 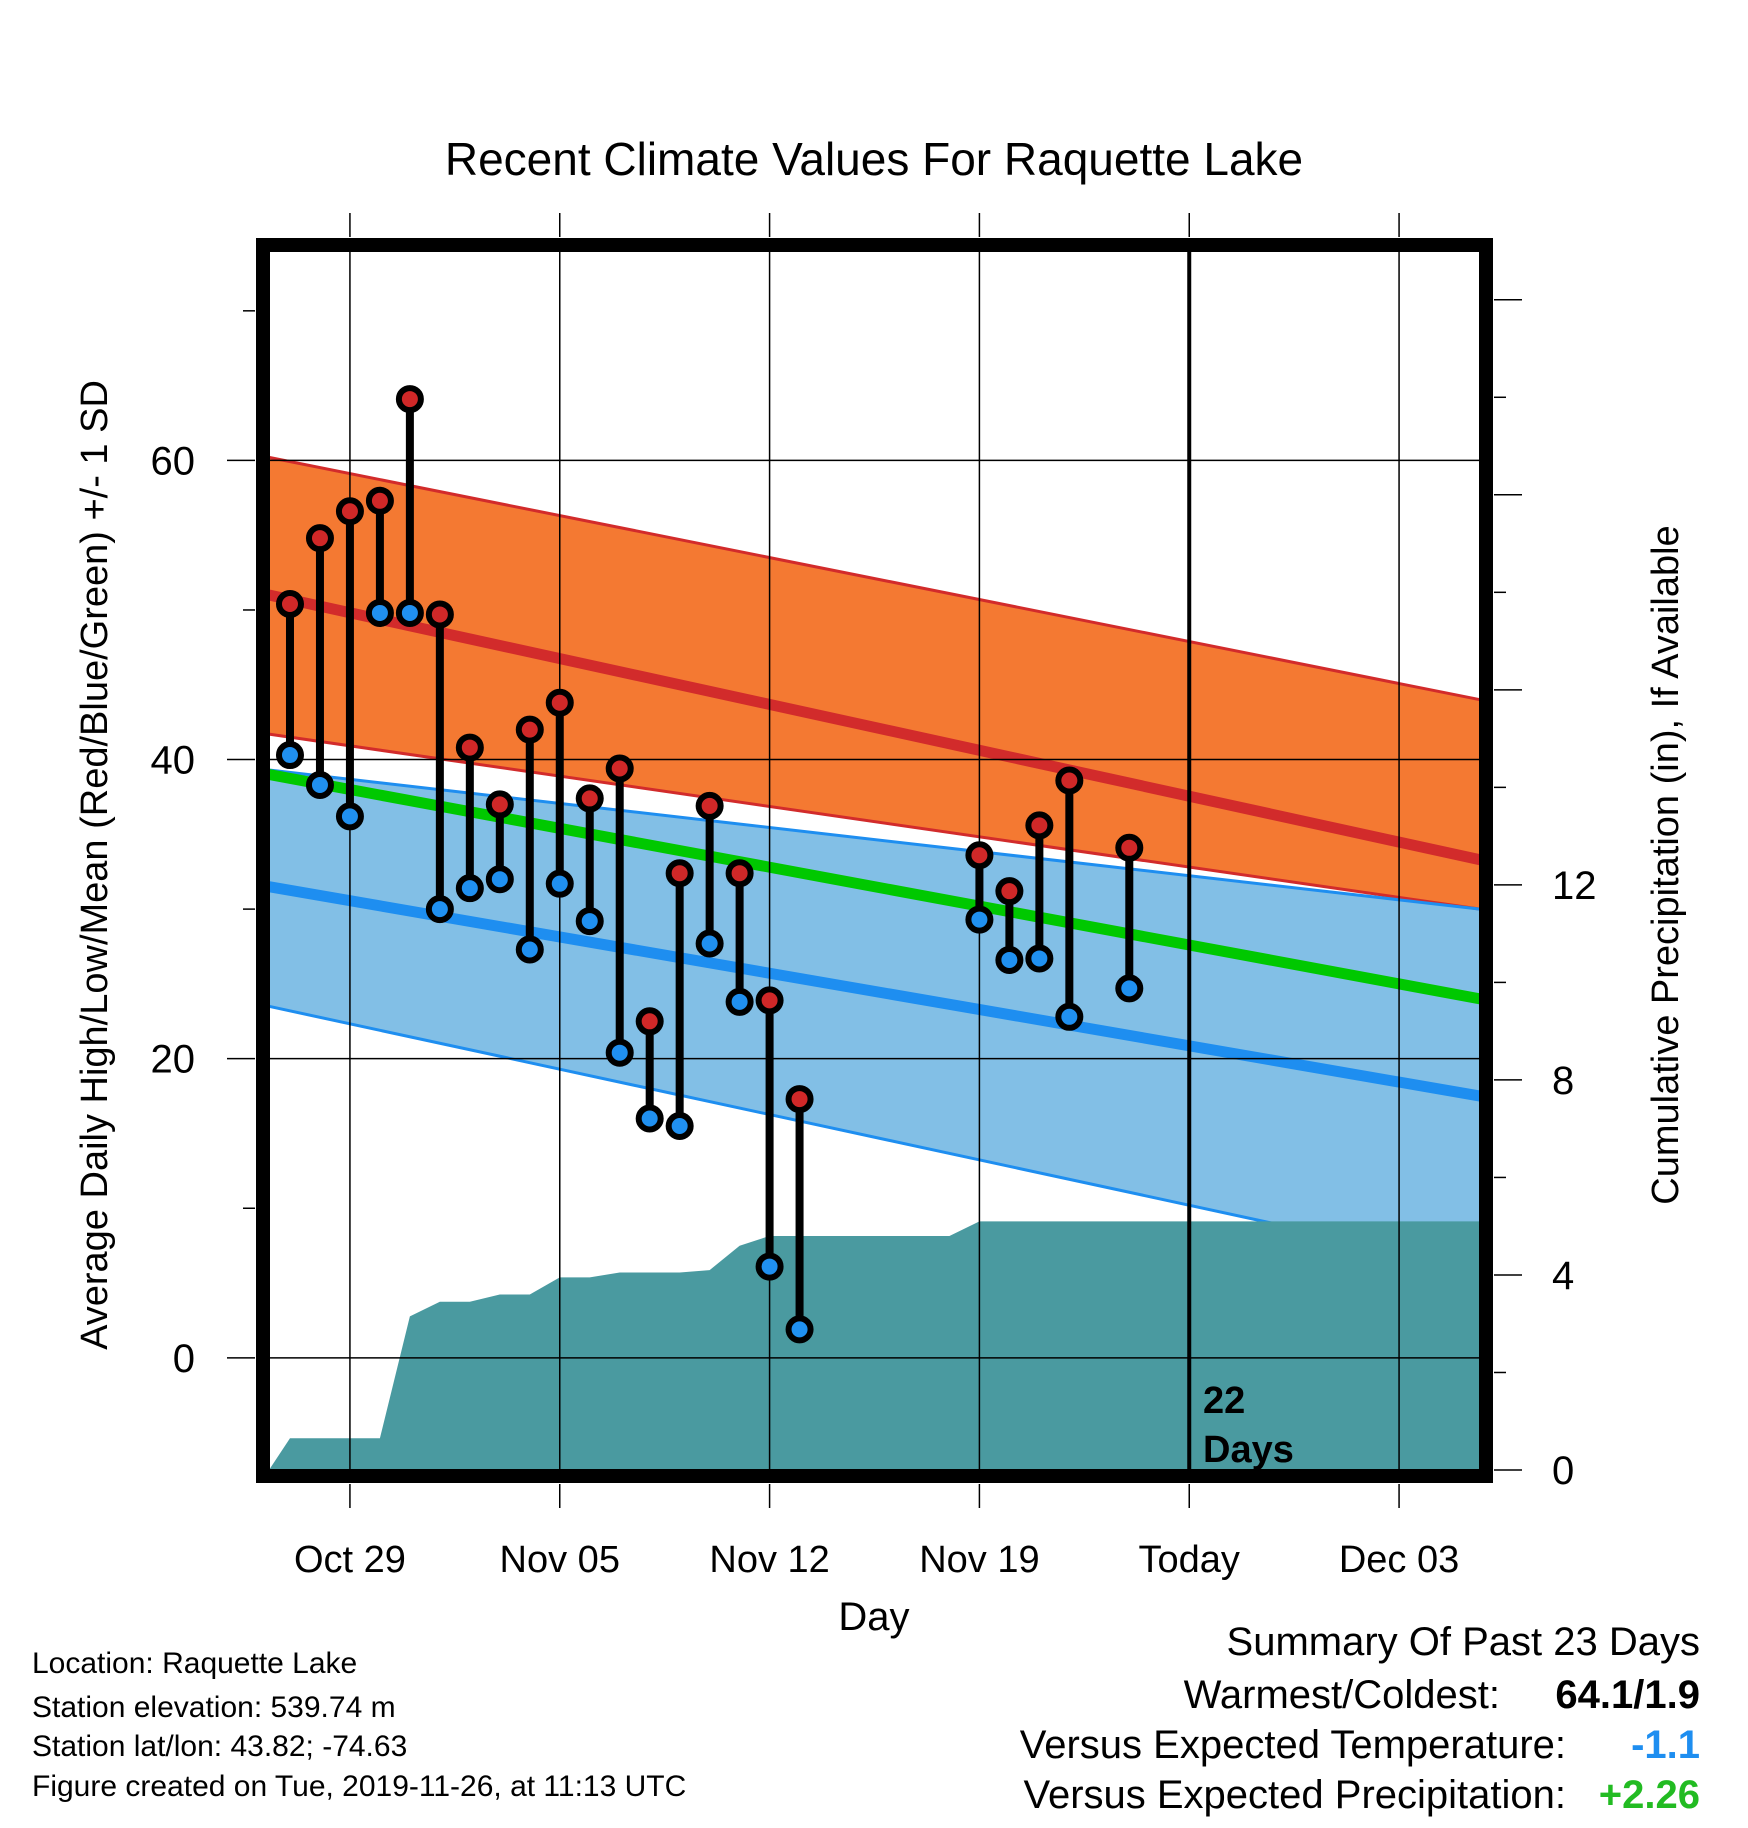 I want to click on precip-area-layer, so click(x=874, y=1345).